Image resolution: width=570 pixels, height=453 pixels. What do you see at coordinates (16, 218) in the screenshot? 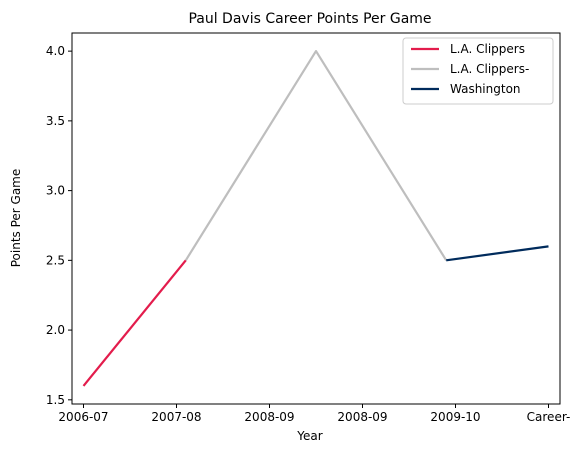
I see `y-axis-label: Points Per Game` at bounding box center [16, 218].